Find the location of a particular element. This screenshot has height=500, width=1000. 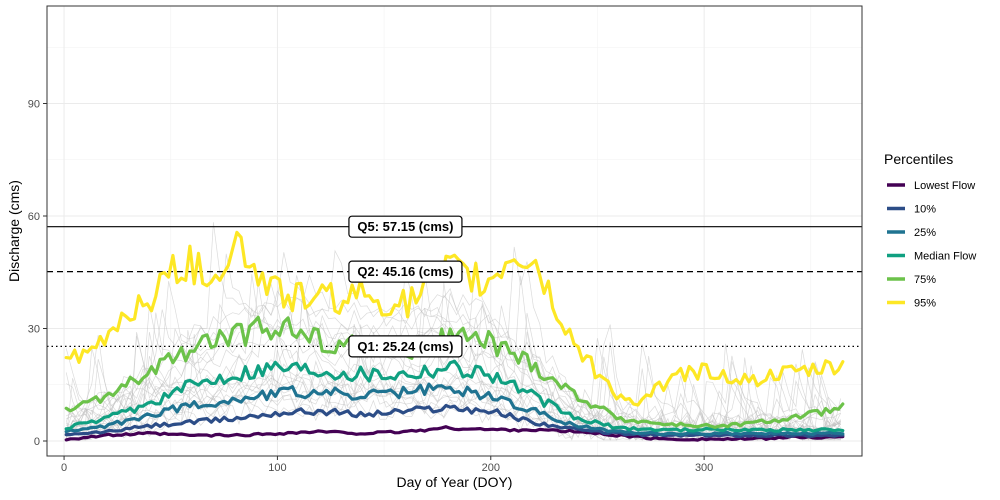

series-line-25- is located at coordinates (454, 409).